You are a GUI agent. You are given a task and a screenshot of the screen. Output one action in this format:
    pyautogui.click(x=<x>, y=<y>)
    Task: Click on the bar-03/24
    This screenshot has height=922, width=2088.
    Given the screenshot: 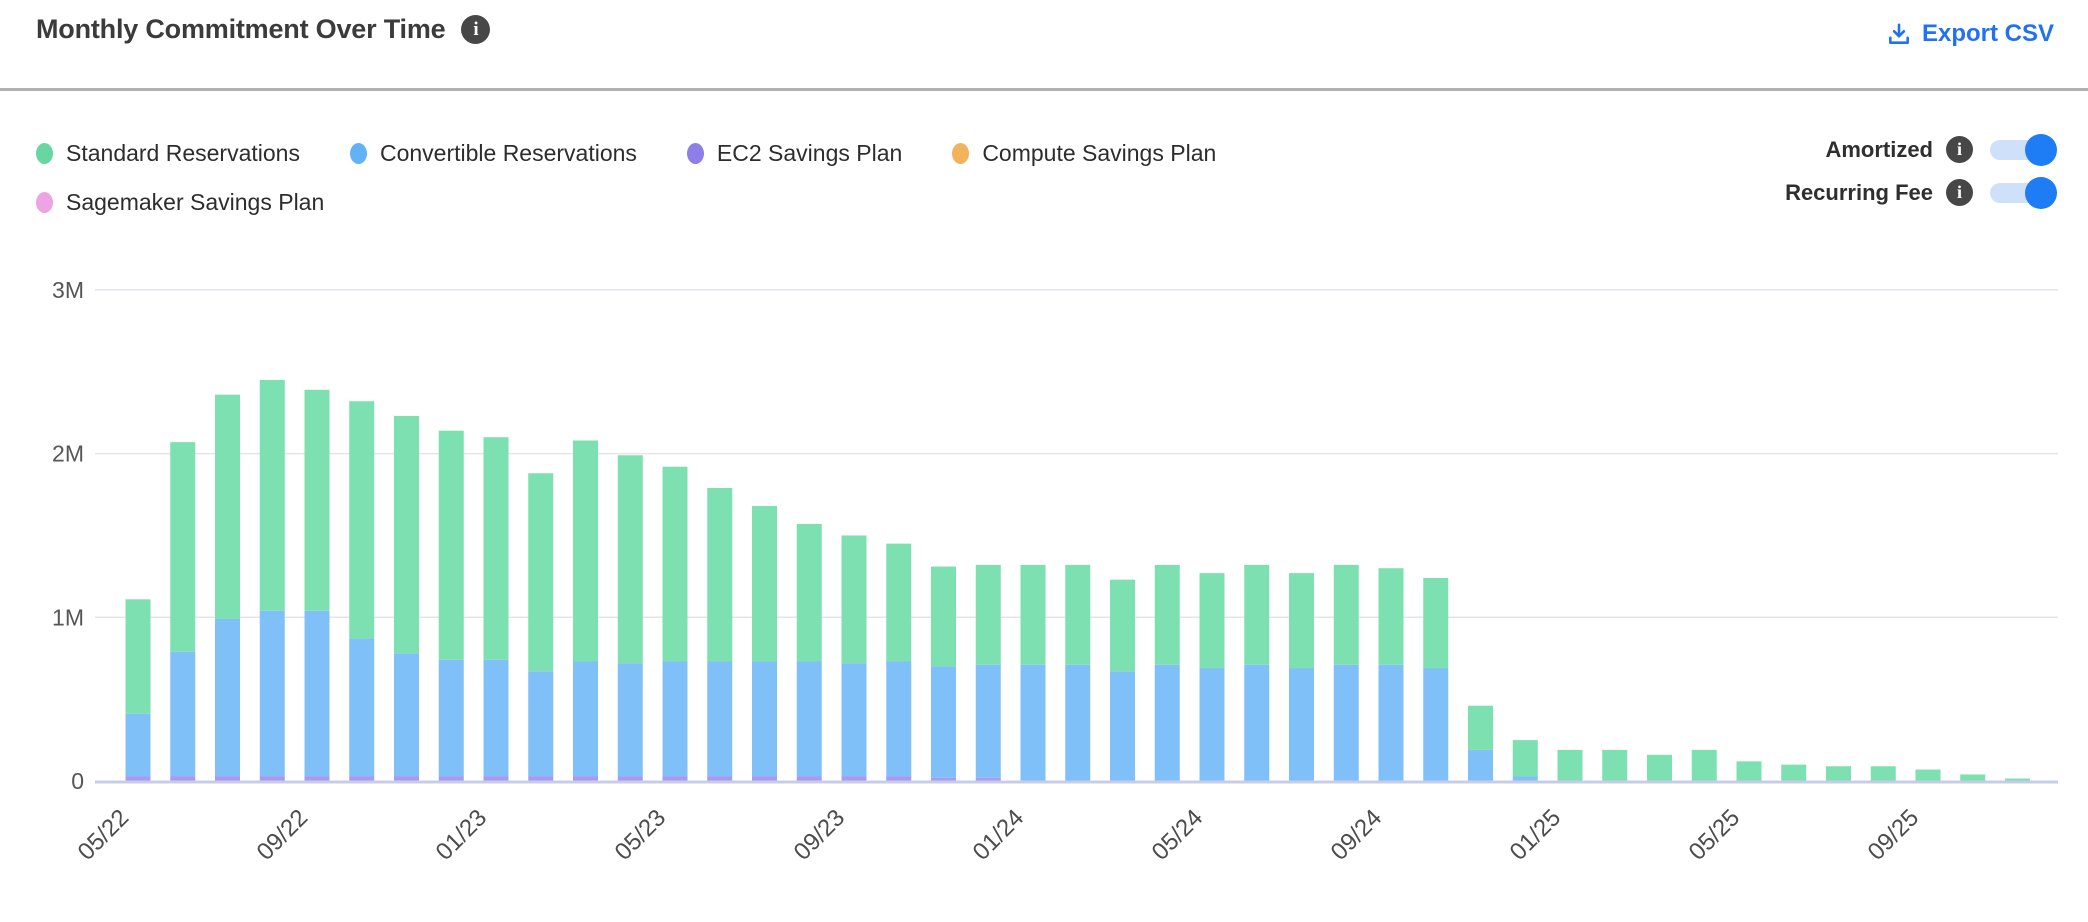 What is the action you would take?
    pyautogui.click(x=1122, y=680)
    